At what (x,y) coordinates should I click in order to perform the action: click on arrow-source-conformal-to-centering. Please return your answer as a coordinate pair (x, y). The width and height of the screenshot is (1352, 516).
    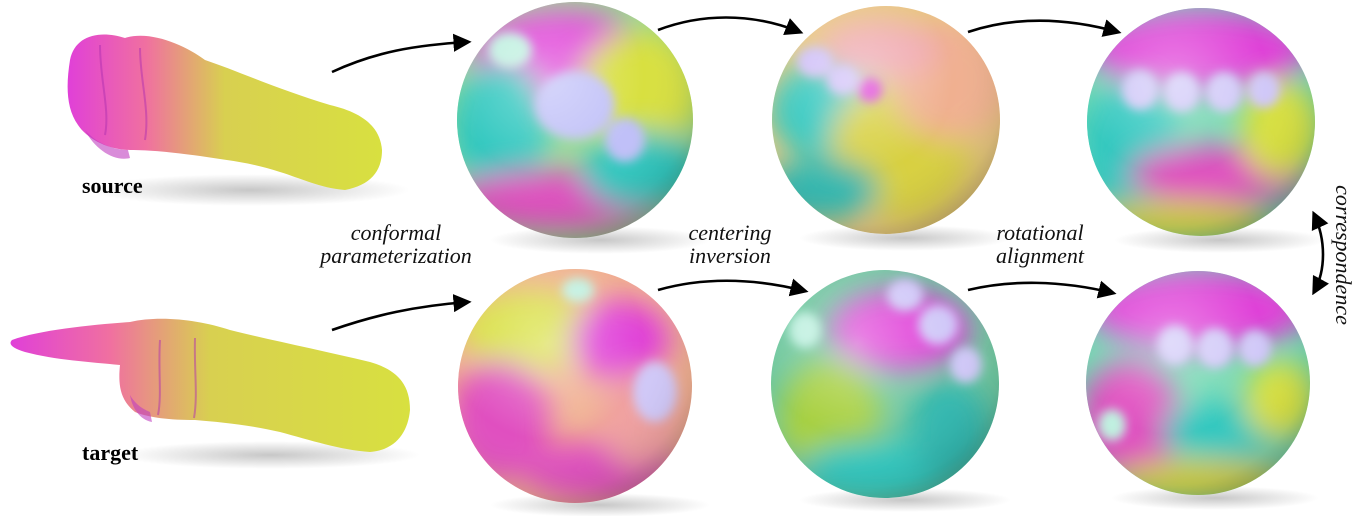
    Looking at the image, I should click on (730, 26).